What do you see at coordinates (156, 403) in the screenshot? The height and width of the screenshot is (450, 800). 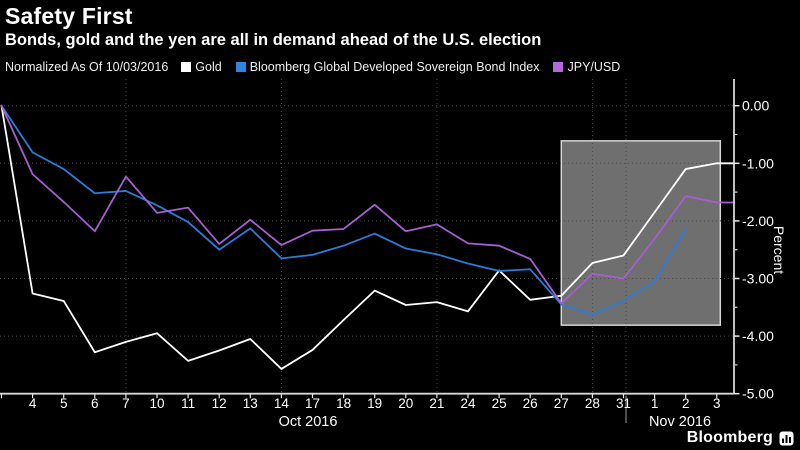 I see `x-tick-label: 10` at bounding box center [156, 403].